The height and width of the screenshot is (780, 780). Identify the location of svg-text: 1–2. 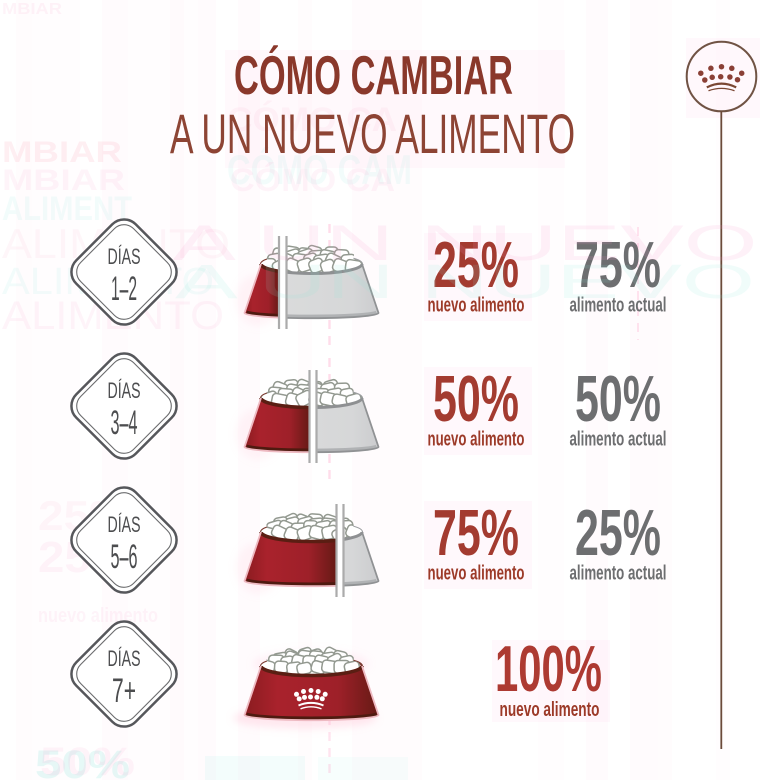
(124, 289).